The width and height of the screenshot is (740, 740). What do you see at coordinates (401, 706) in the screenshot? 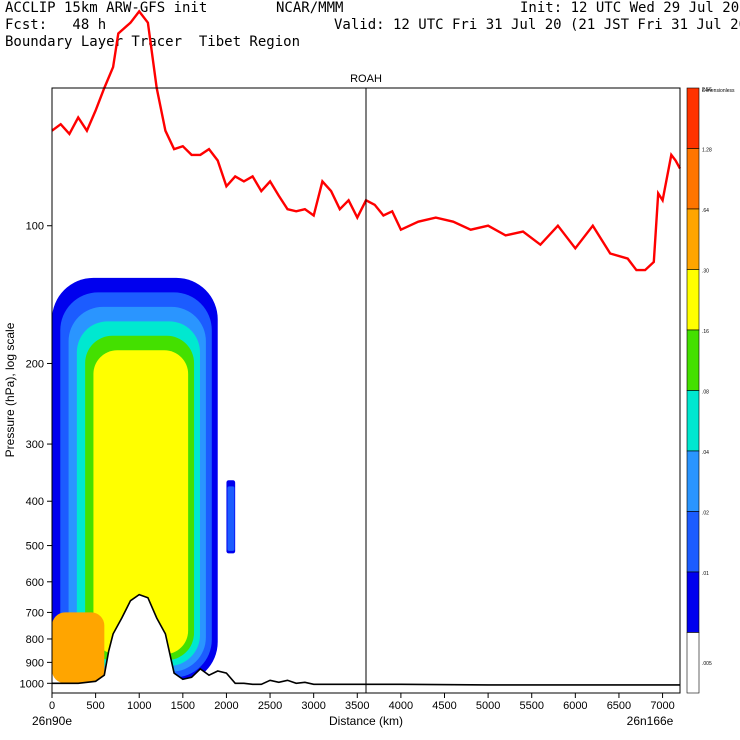
I see `x-tick-label: 4000` at bounding box center [401, 706].